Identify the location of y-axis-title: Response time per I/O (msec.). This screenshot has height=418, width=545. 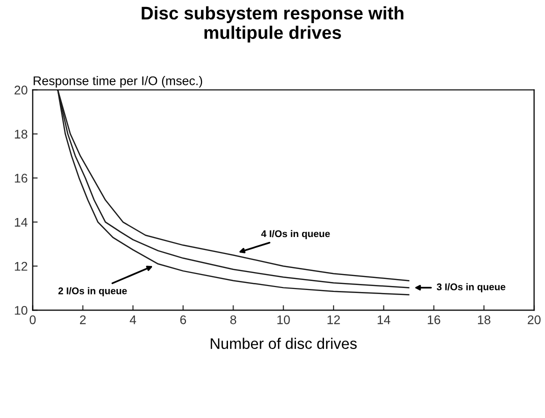
(118, 82).